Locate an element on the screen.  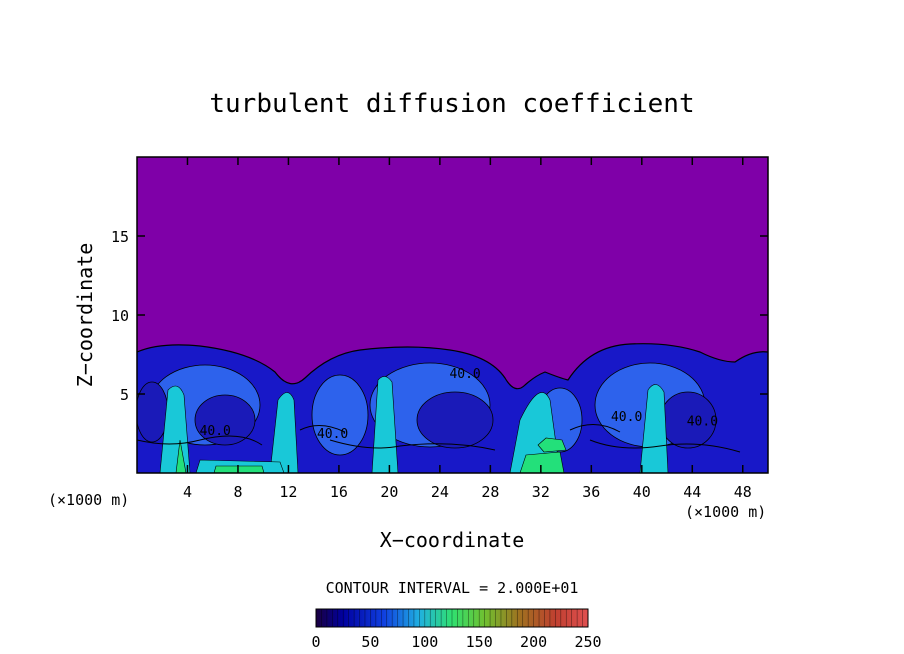
x-unit-left: (×1000 m) is located at coordinates (88, 500).